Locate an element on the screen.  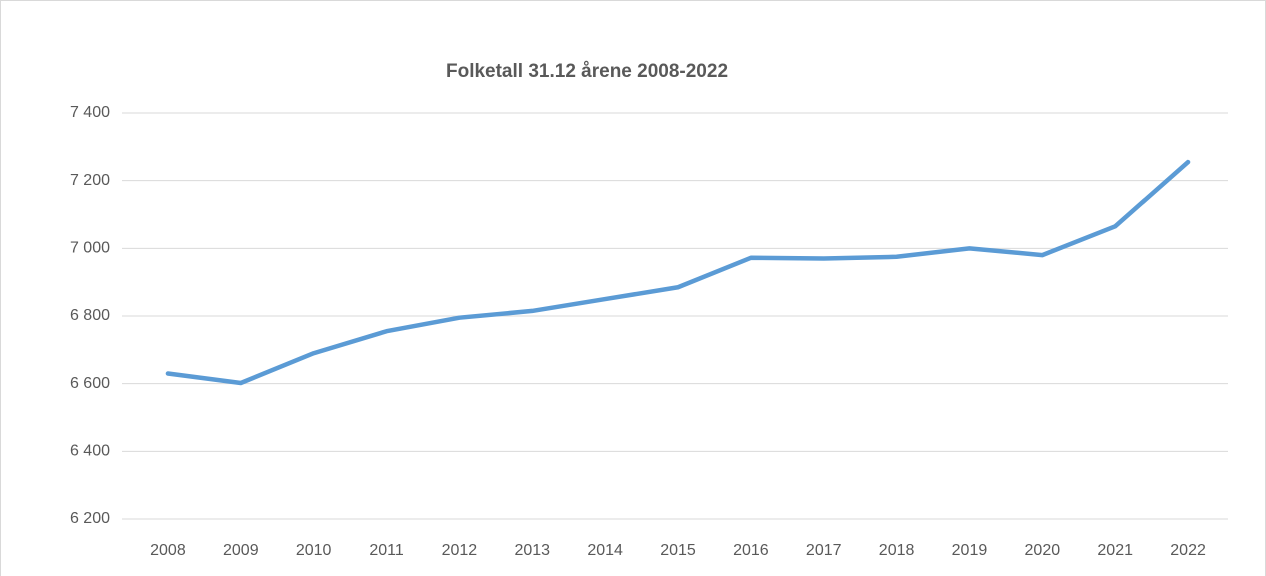
x-tick-label: 2020 is located at coordinates (1043, 550).